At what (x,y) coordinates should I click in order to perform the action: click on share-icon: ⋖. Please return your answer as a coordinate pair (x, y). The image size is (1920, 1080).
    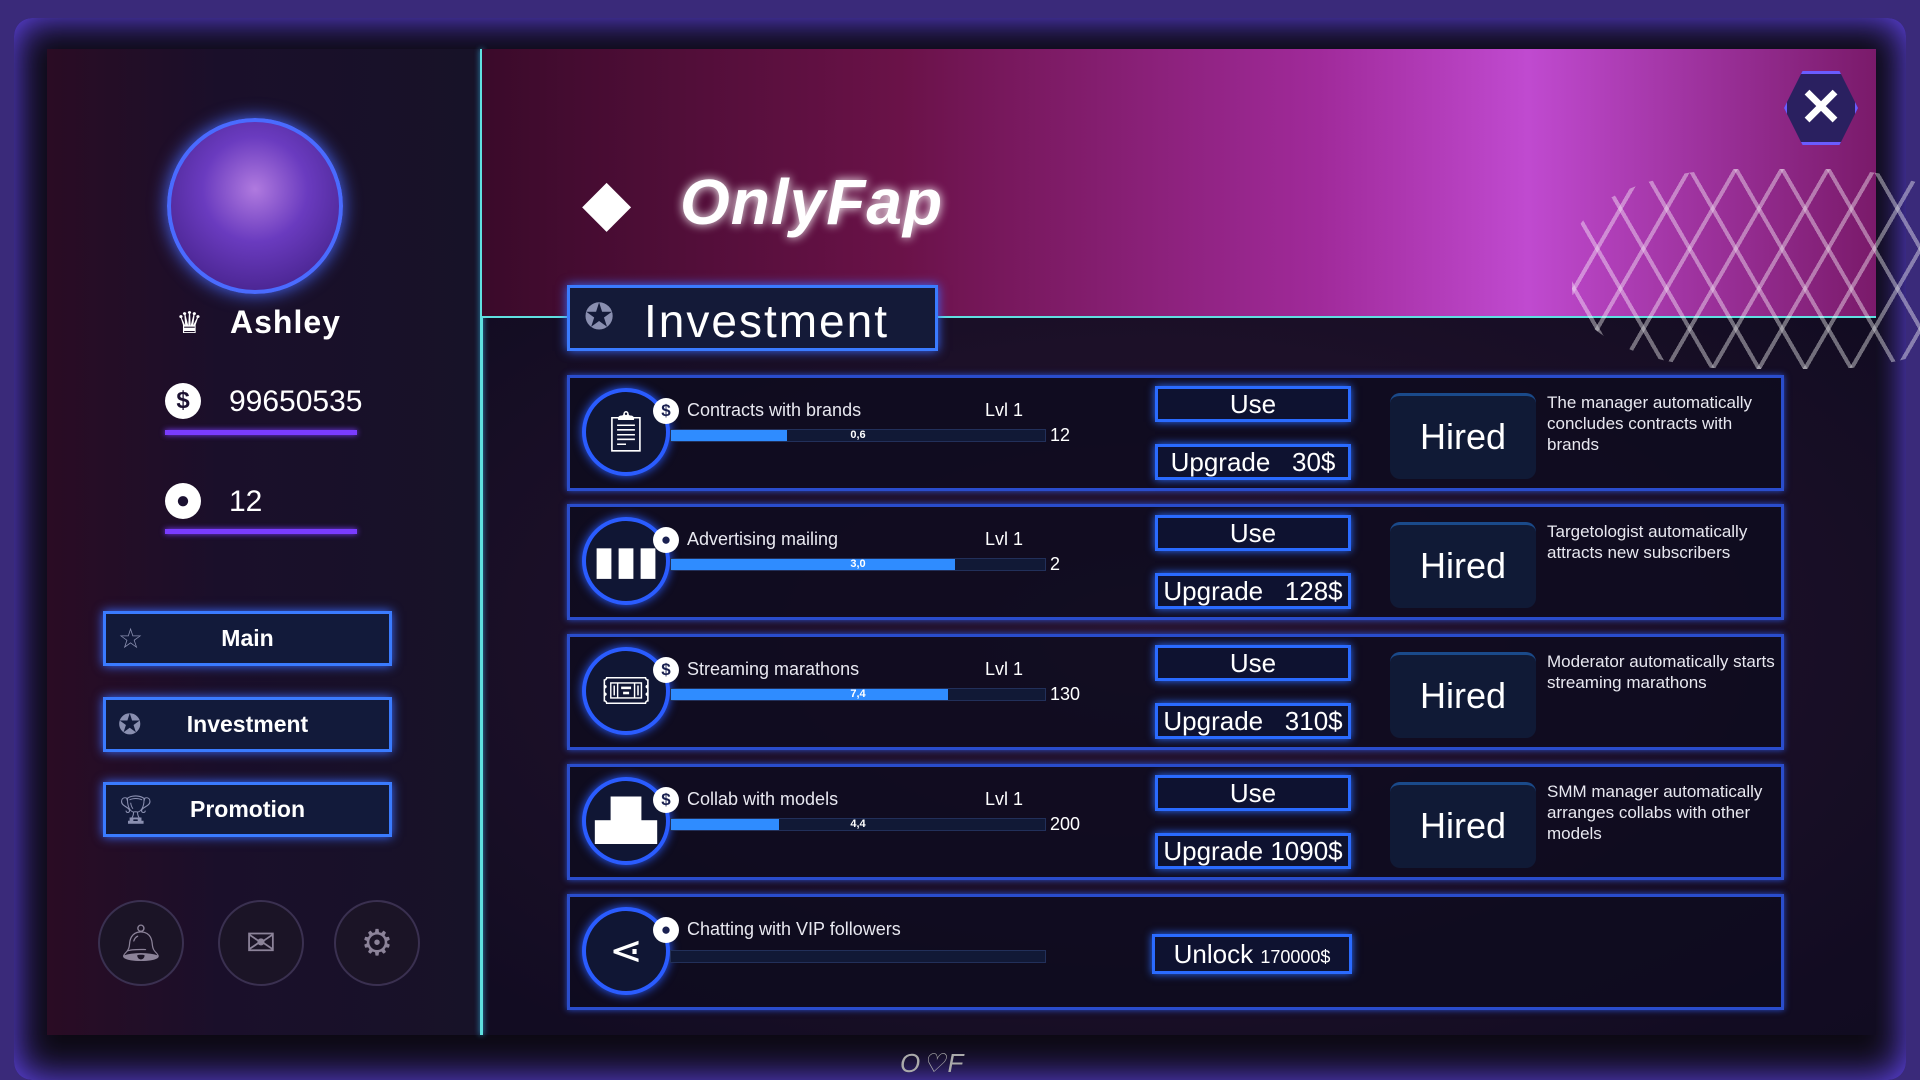
    Looking at the image, I should click on (626, 951).